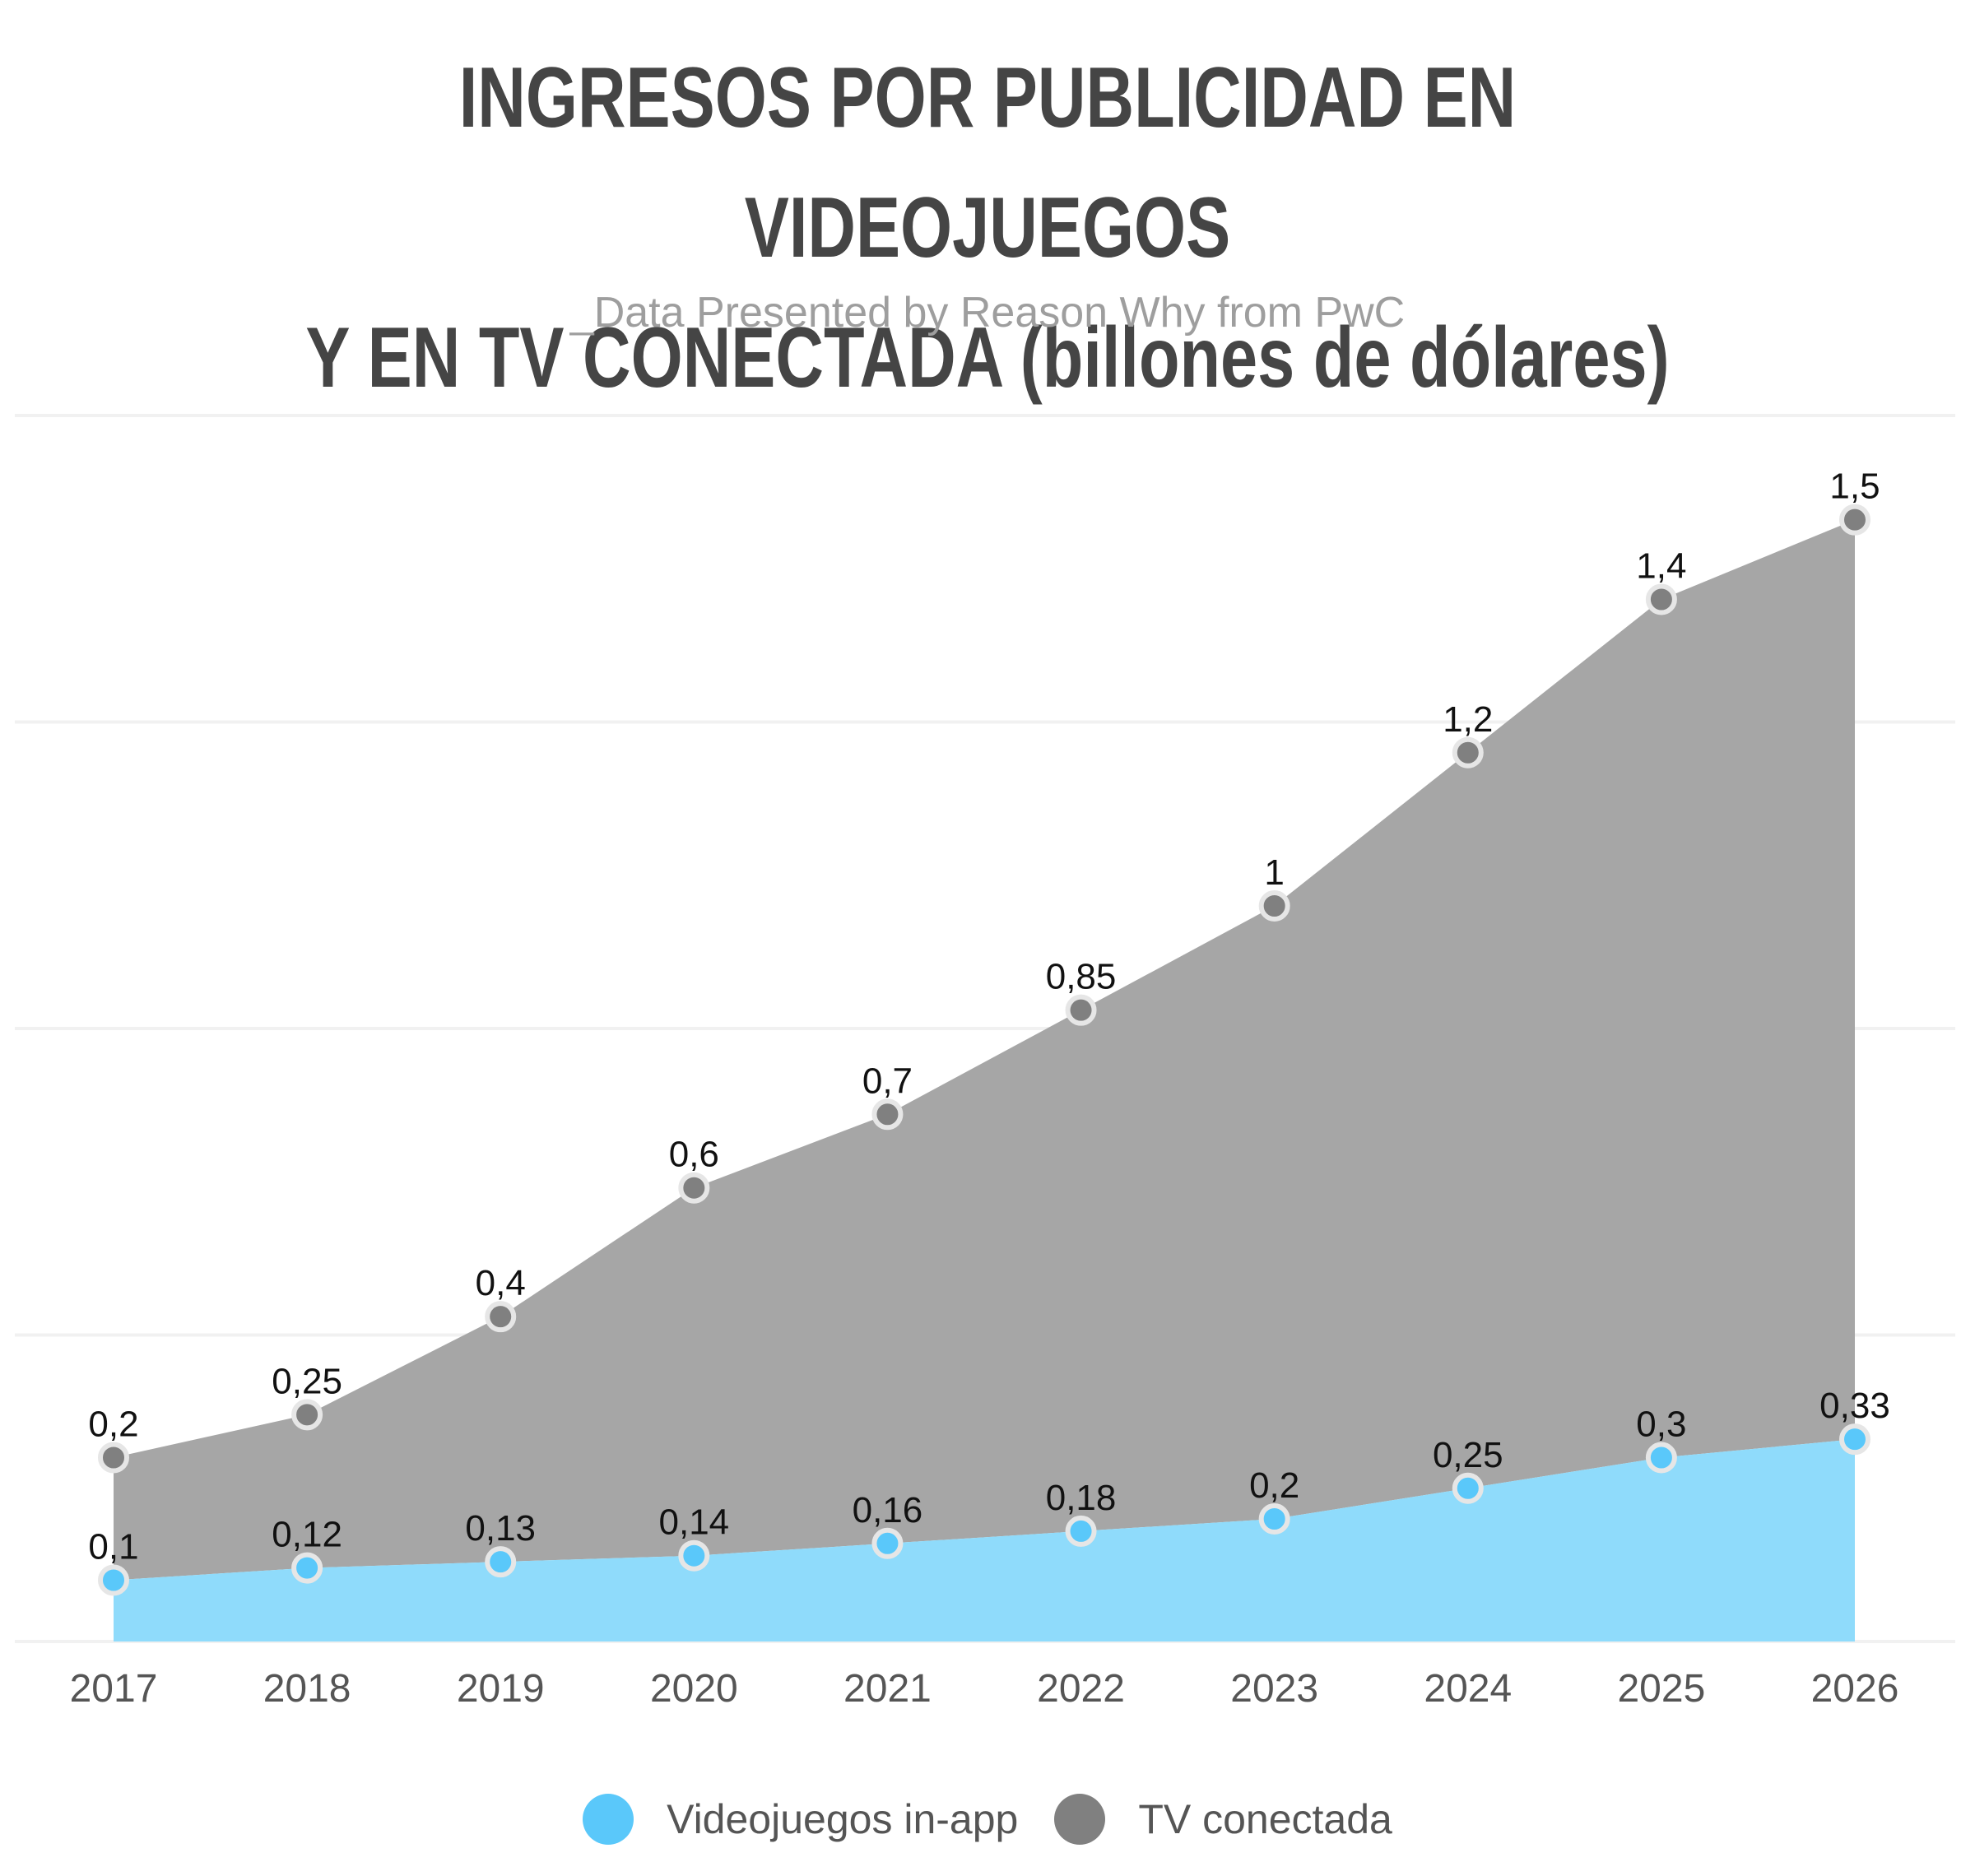 The width and height of the screenshot is (1975, 1876). I want to click on legend-item-tv: TV conectada, so click(1223, 1819).